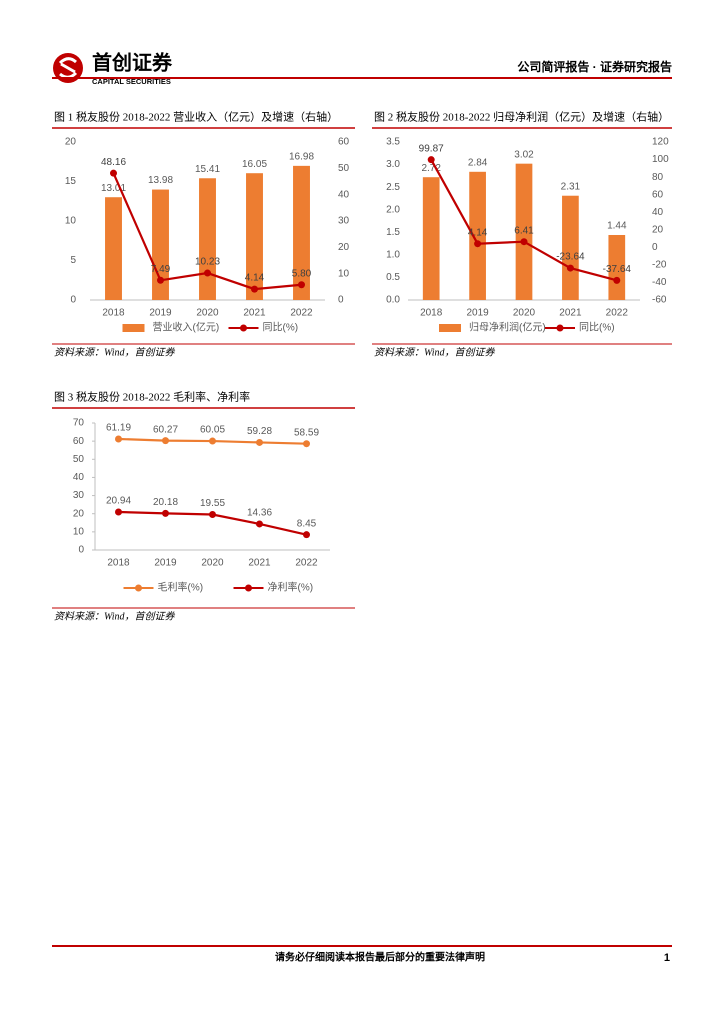 The height and width of the screenshot is (1024, 724). Describe the element at coordinates (594, 66) in the screenshot. I see `header-title: 公司简评报告 · 证券研究报告` at that location.